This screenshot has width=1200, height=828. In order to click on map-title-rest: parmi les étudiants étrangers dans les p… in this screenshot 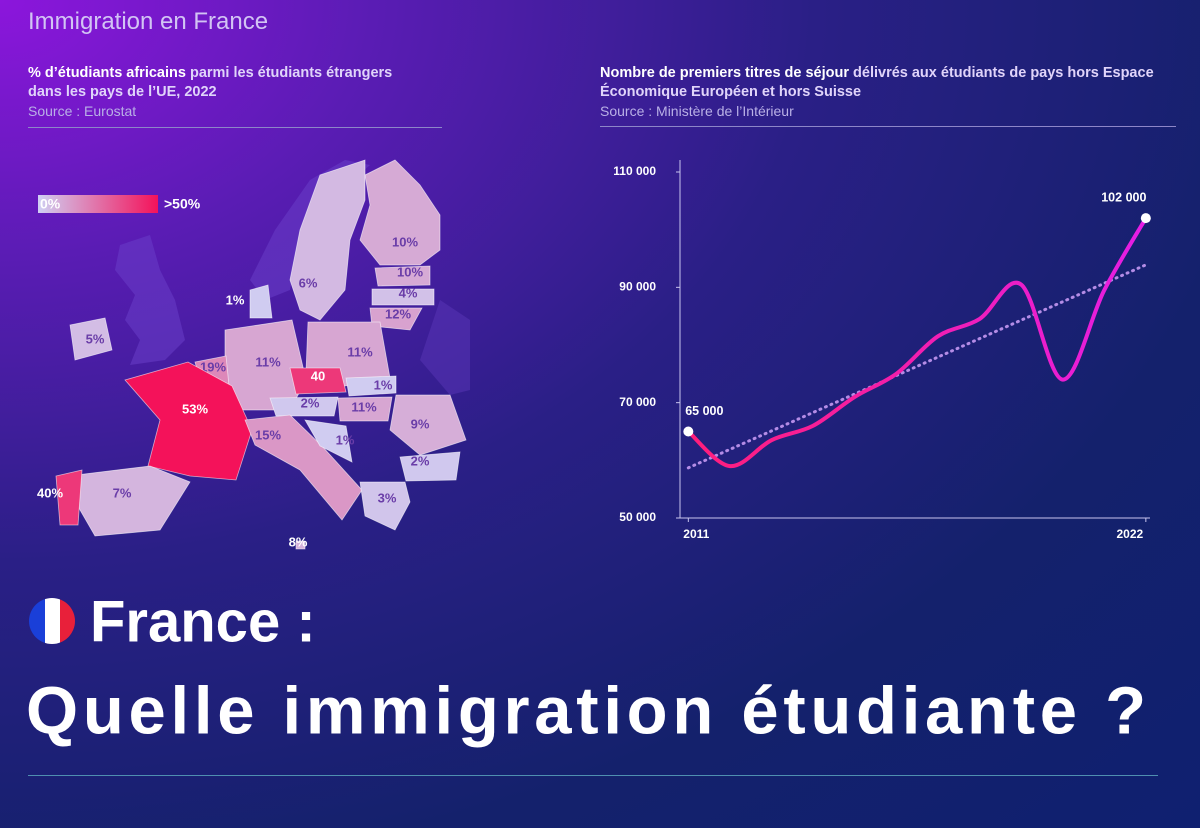, I will do `click(210, 82)`.